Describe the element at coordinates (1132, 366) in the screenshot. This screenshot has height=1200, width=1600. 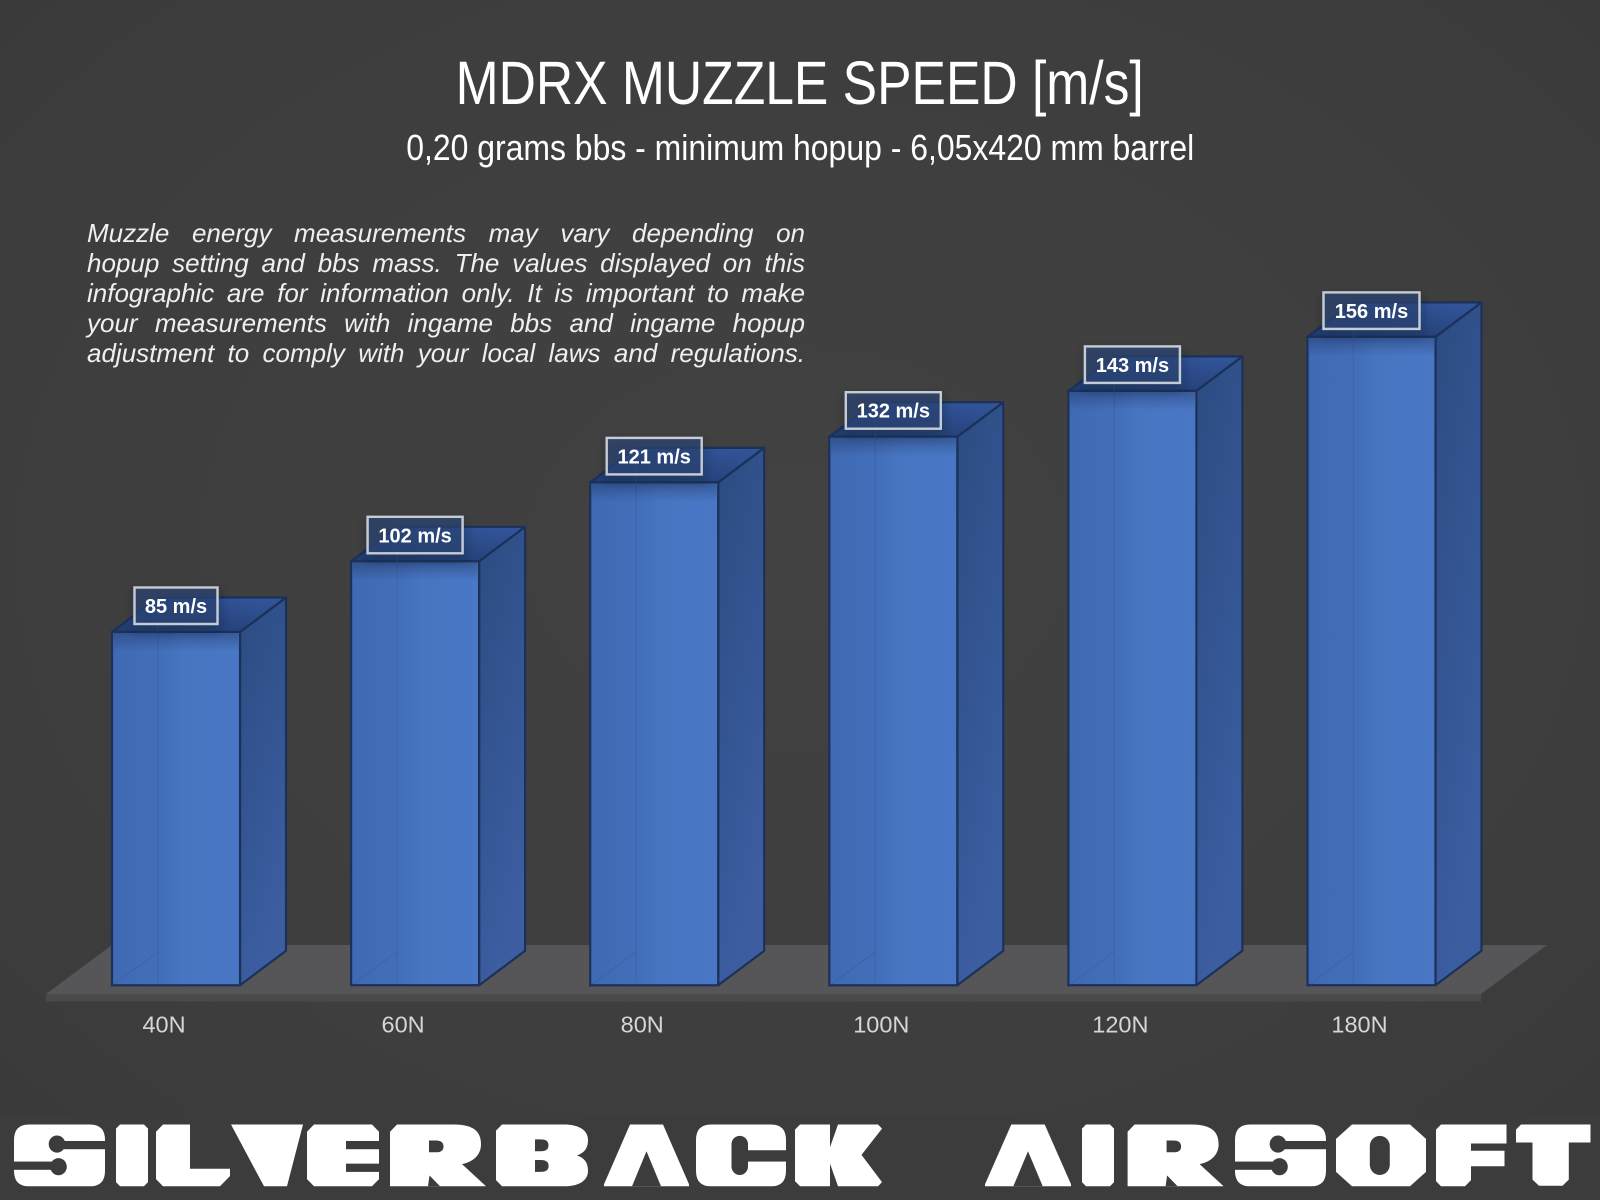
I see `svg-text: 143 m/s` at that location.